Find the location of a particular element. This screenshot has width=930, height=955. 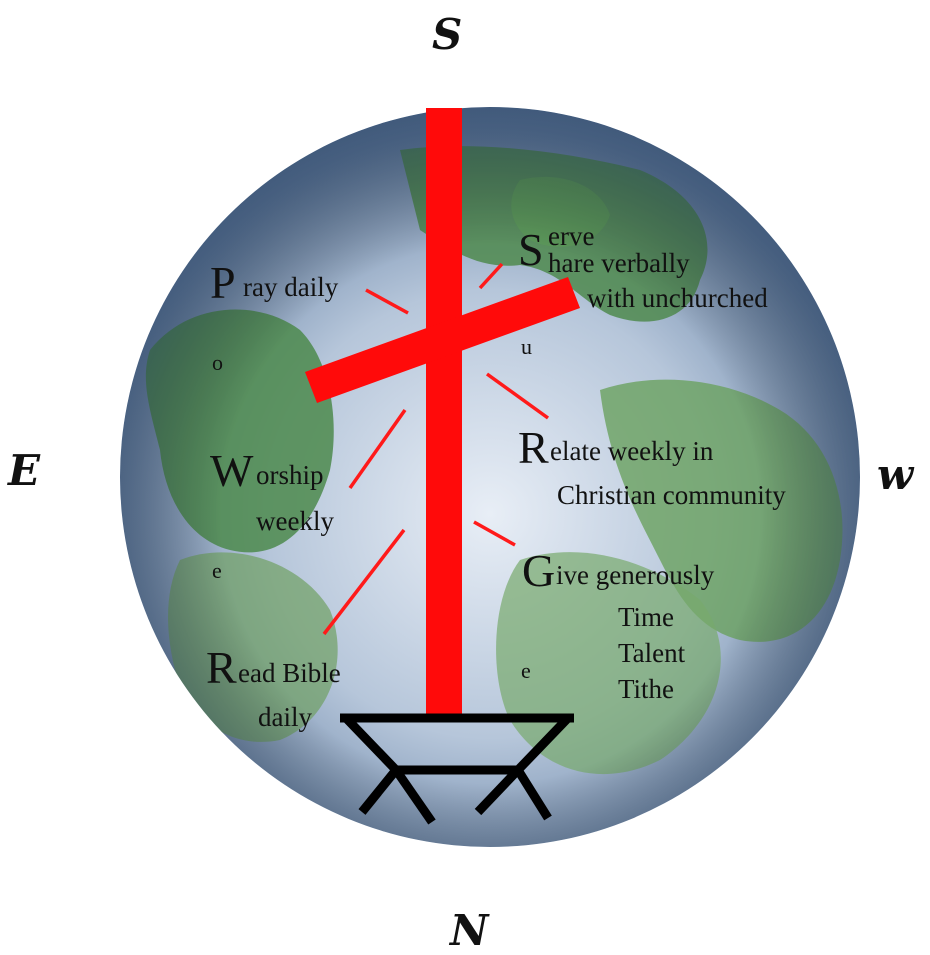

compass-top: S is located at coordinates (447, 34).